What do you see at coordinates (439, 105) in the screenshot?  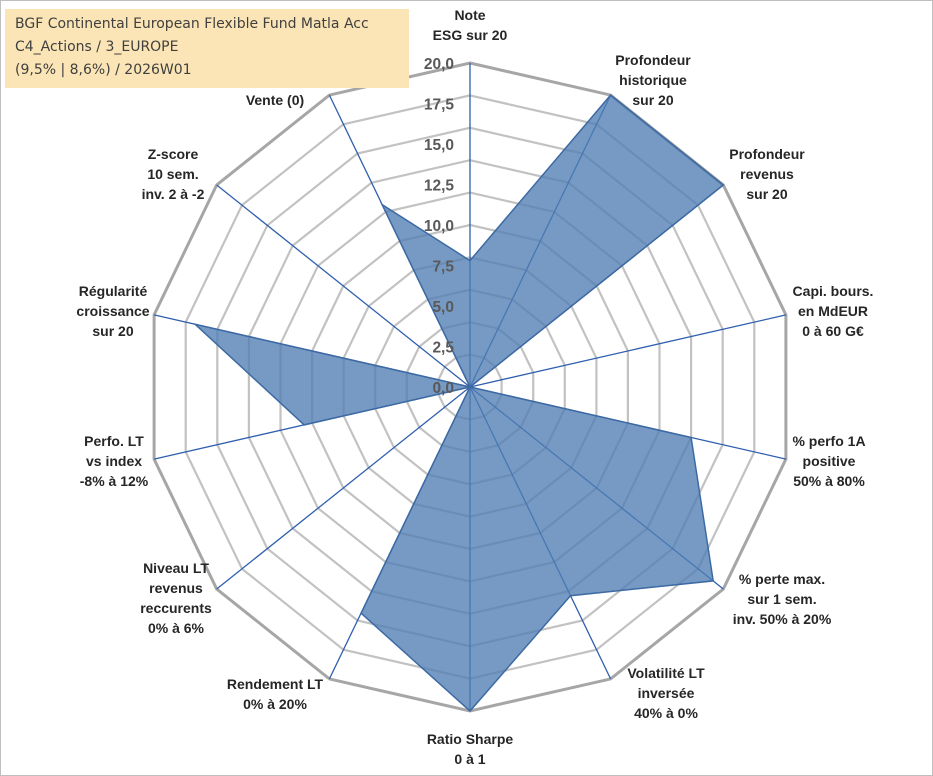 I see `radial-tick-label: 17,5` at bounding box center [439, 105].